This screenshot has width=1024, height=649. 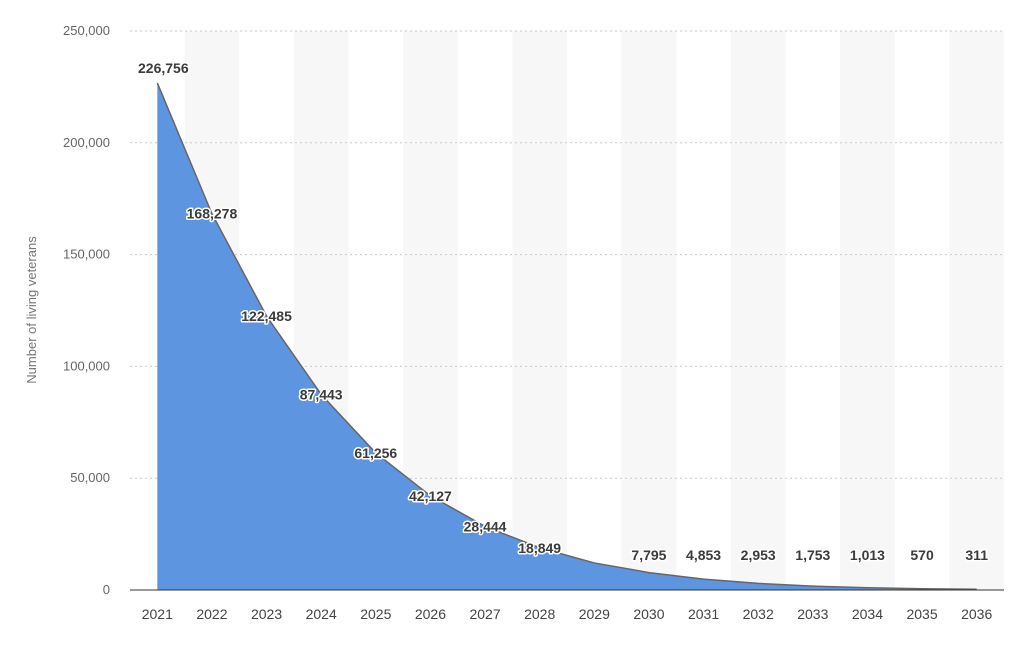 I want to click on x-tick-label: 2029, so click(x=594, y=614).